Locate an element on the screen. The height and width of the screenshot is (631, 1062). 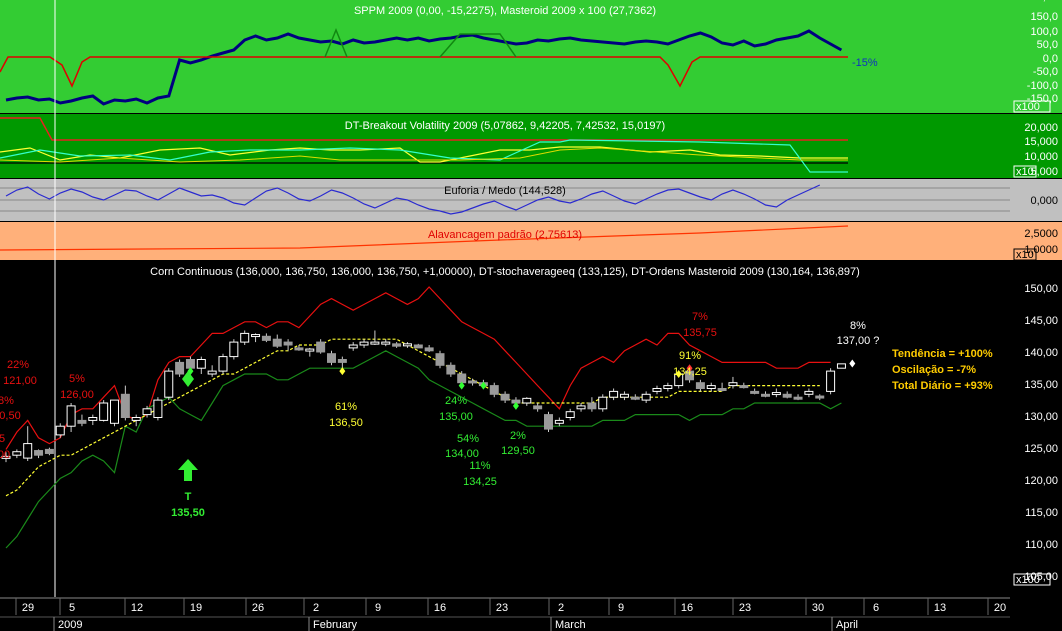
annotation-label: 24% is located at coordinates (456, 401).